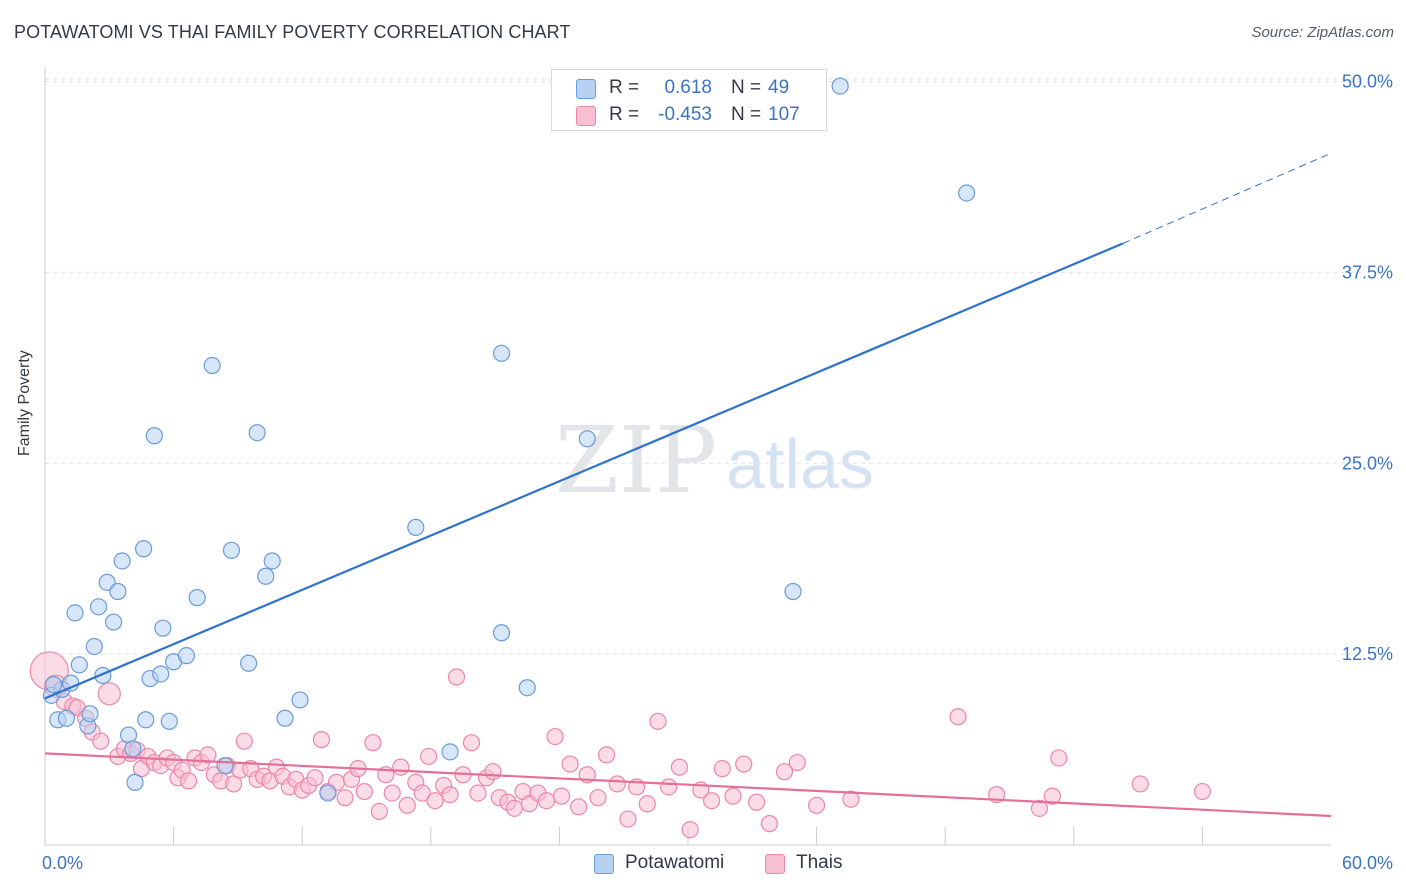  Describe the element at coordinates (1322, 32) in the screenshot. I see `source-credit: Source: ZipAtlas.com` at that location.